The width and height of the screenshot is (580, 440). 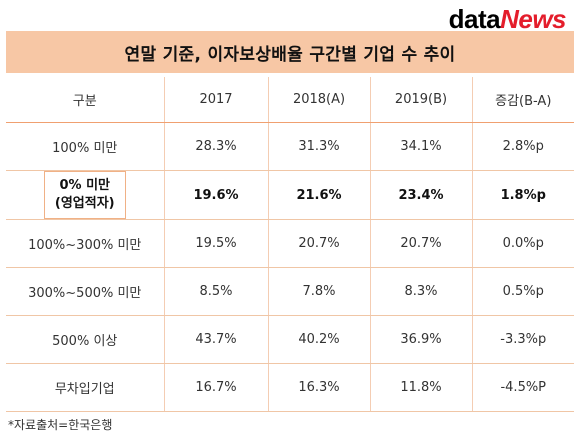 What do you see at coordinates (420, 146) in the screenshot?
I see `cell-value: 34.1%` at bounding box center [420, 146].